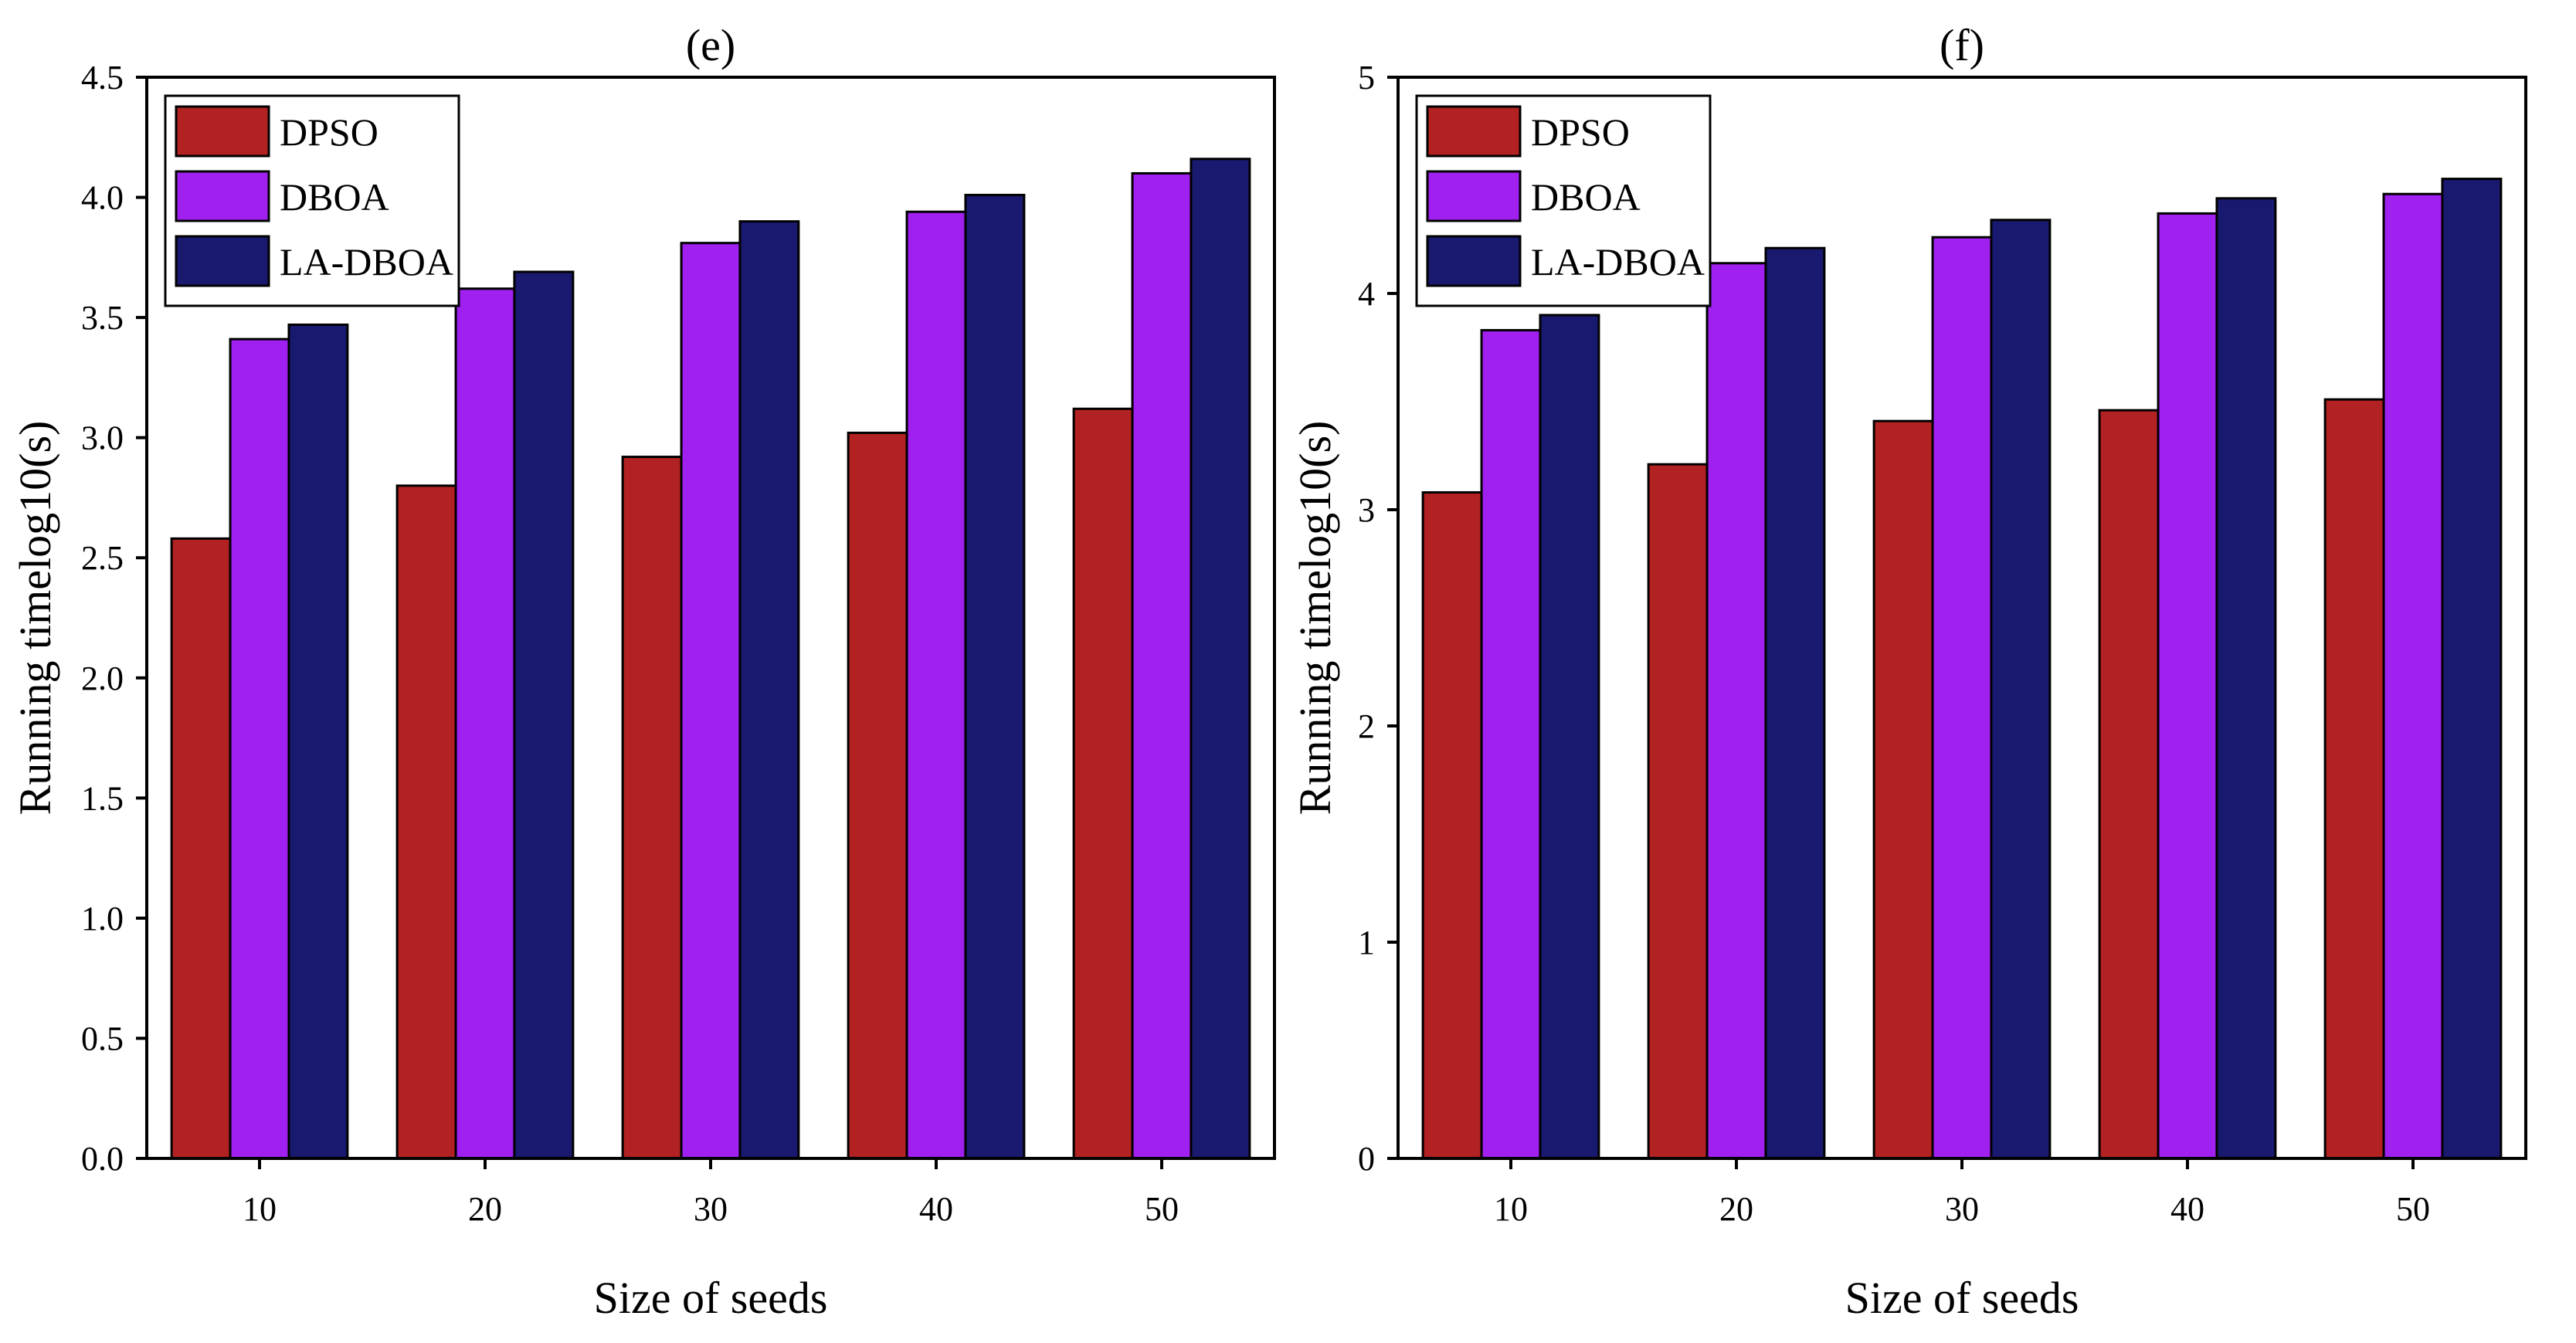 This screenshot has width=2576, height=1343. What do you see at coordinates (1366, 1159) in the screenshot?
I see `y-tick-label: 0` at bounding box center [1366, 1159].